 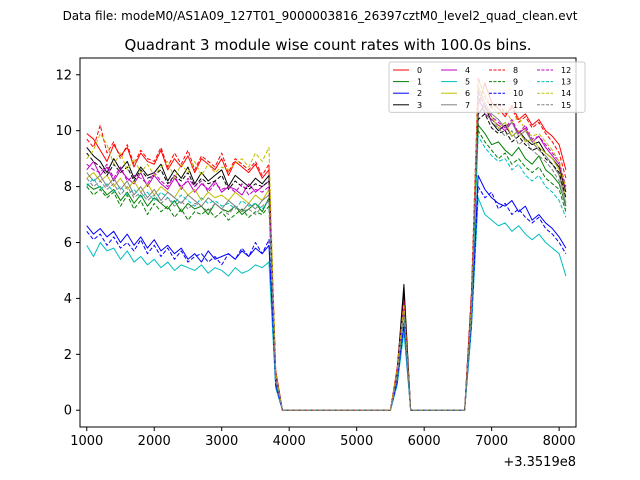 I want to click on x-tick-label: 3000, so click(x=221, y=441).